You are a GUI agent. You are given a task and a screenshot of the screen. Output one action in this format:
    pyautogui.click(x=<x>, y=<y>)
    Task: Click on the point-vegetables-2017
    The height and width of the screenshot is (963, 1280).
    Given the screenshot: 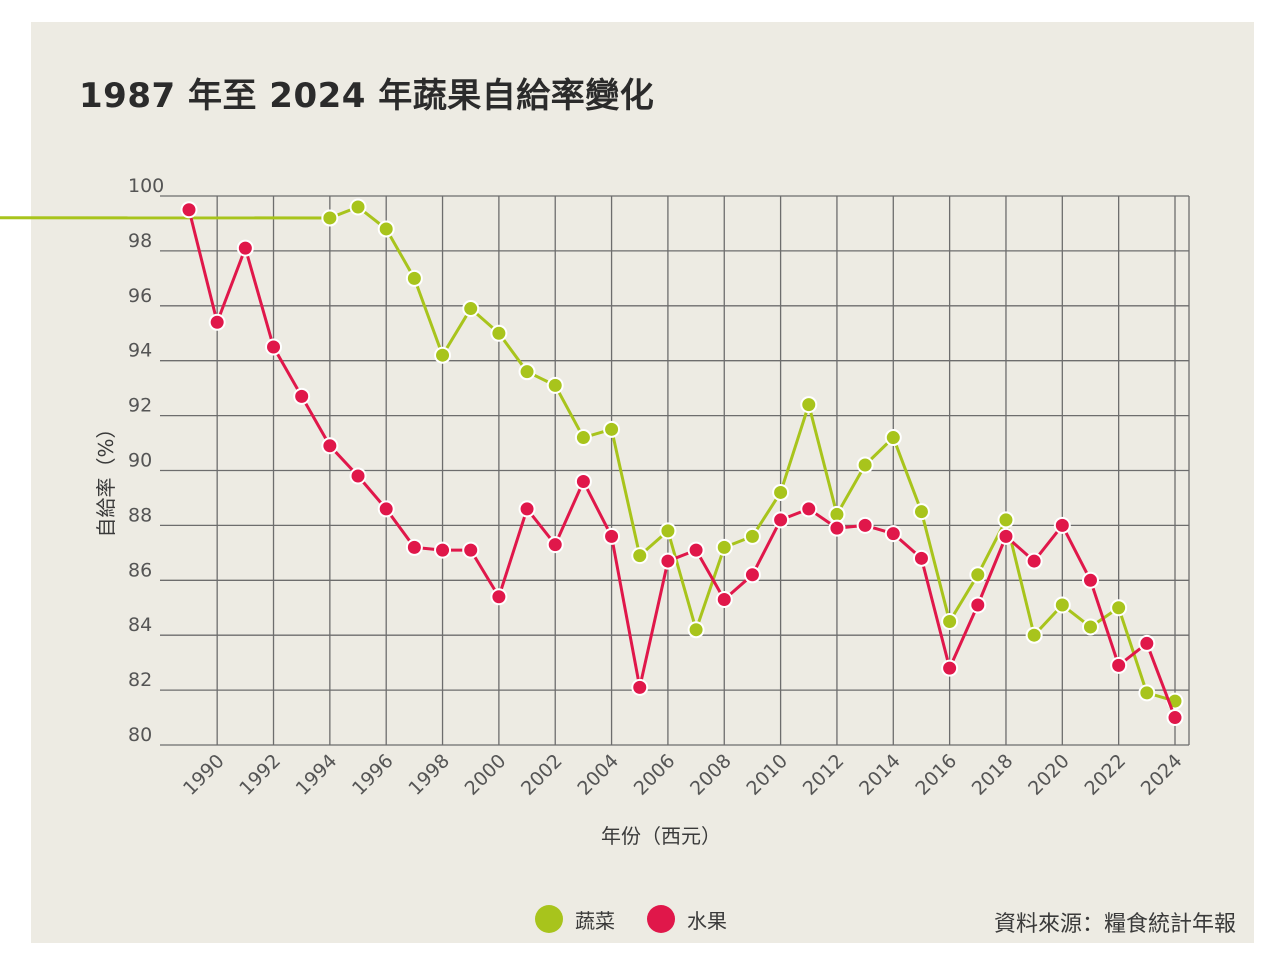 What is the action you would take?
    pyautogui.click(x=978, y=575)
    